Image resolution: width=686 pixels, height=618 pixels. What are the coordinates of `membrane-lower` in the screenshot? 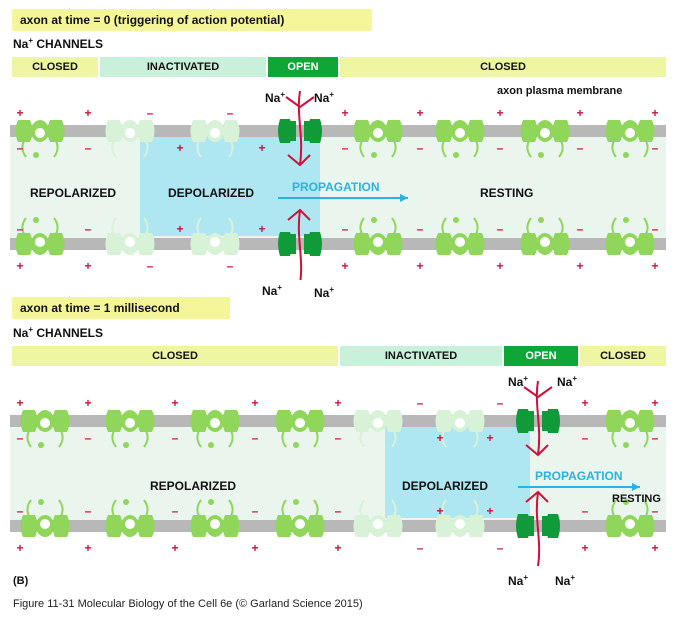 It's located at (338, 244).